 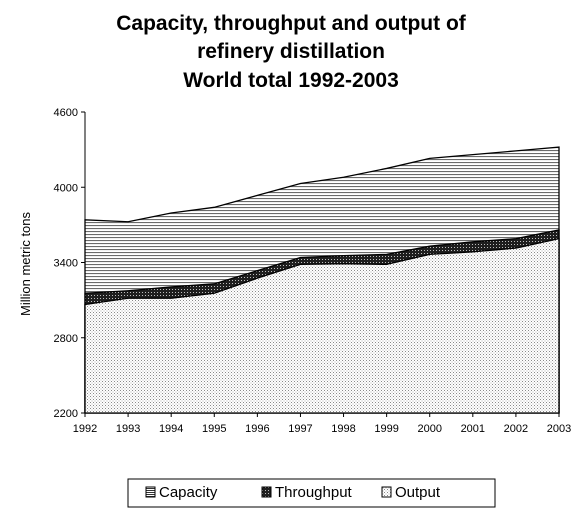 I want to click on x-tick-label: 2001, so click(x=473, y=429).